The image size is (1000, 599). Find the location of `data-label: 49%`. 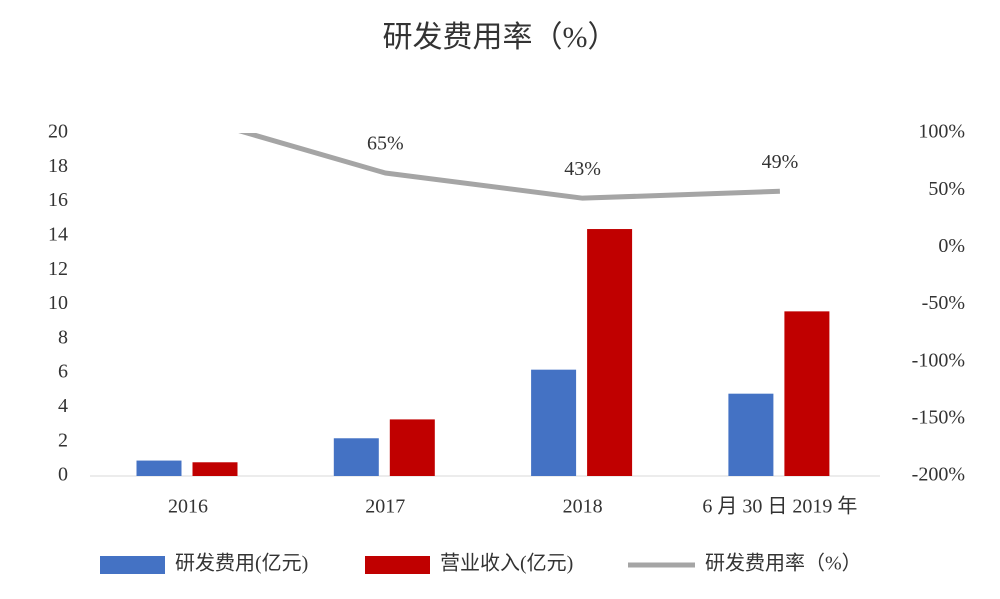

data-label: 49% is located at coordinates (780, 162).